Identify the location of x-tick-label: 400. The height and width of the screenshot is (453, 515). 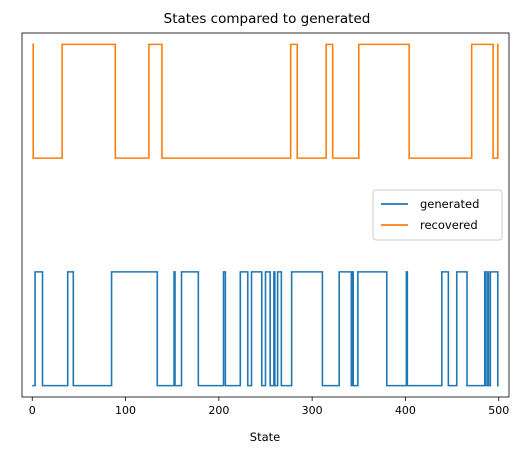
(405, 410).